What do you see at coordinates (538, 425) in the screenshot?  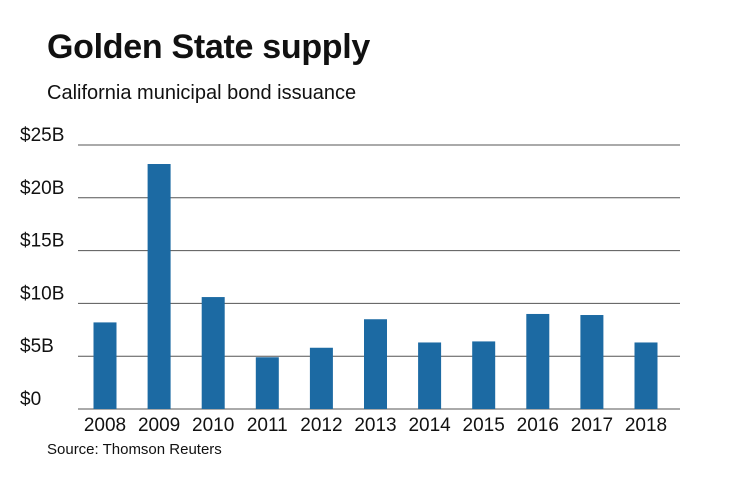 I see `x-tick-label: 2016` at bounding box center [538, 425].